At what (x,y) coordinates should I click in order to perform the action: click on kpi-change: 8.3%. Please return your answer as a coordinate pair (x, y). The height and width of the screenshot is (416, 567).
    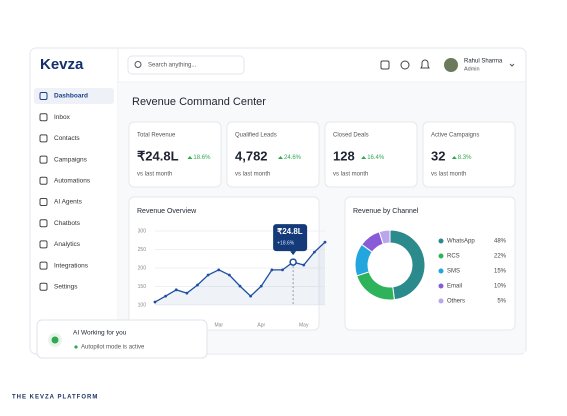
    Looking at the image, I should click on (465, 158).